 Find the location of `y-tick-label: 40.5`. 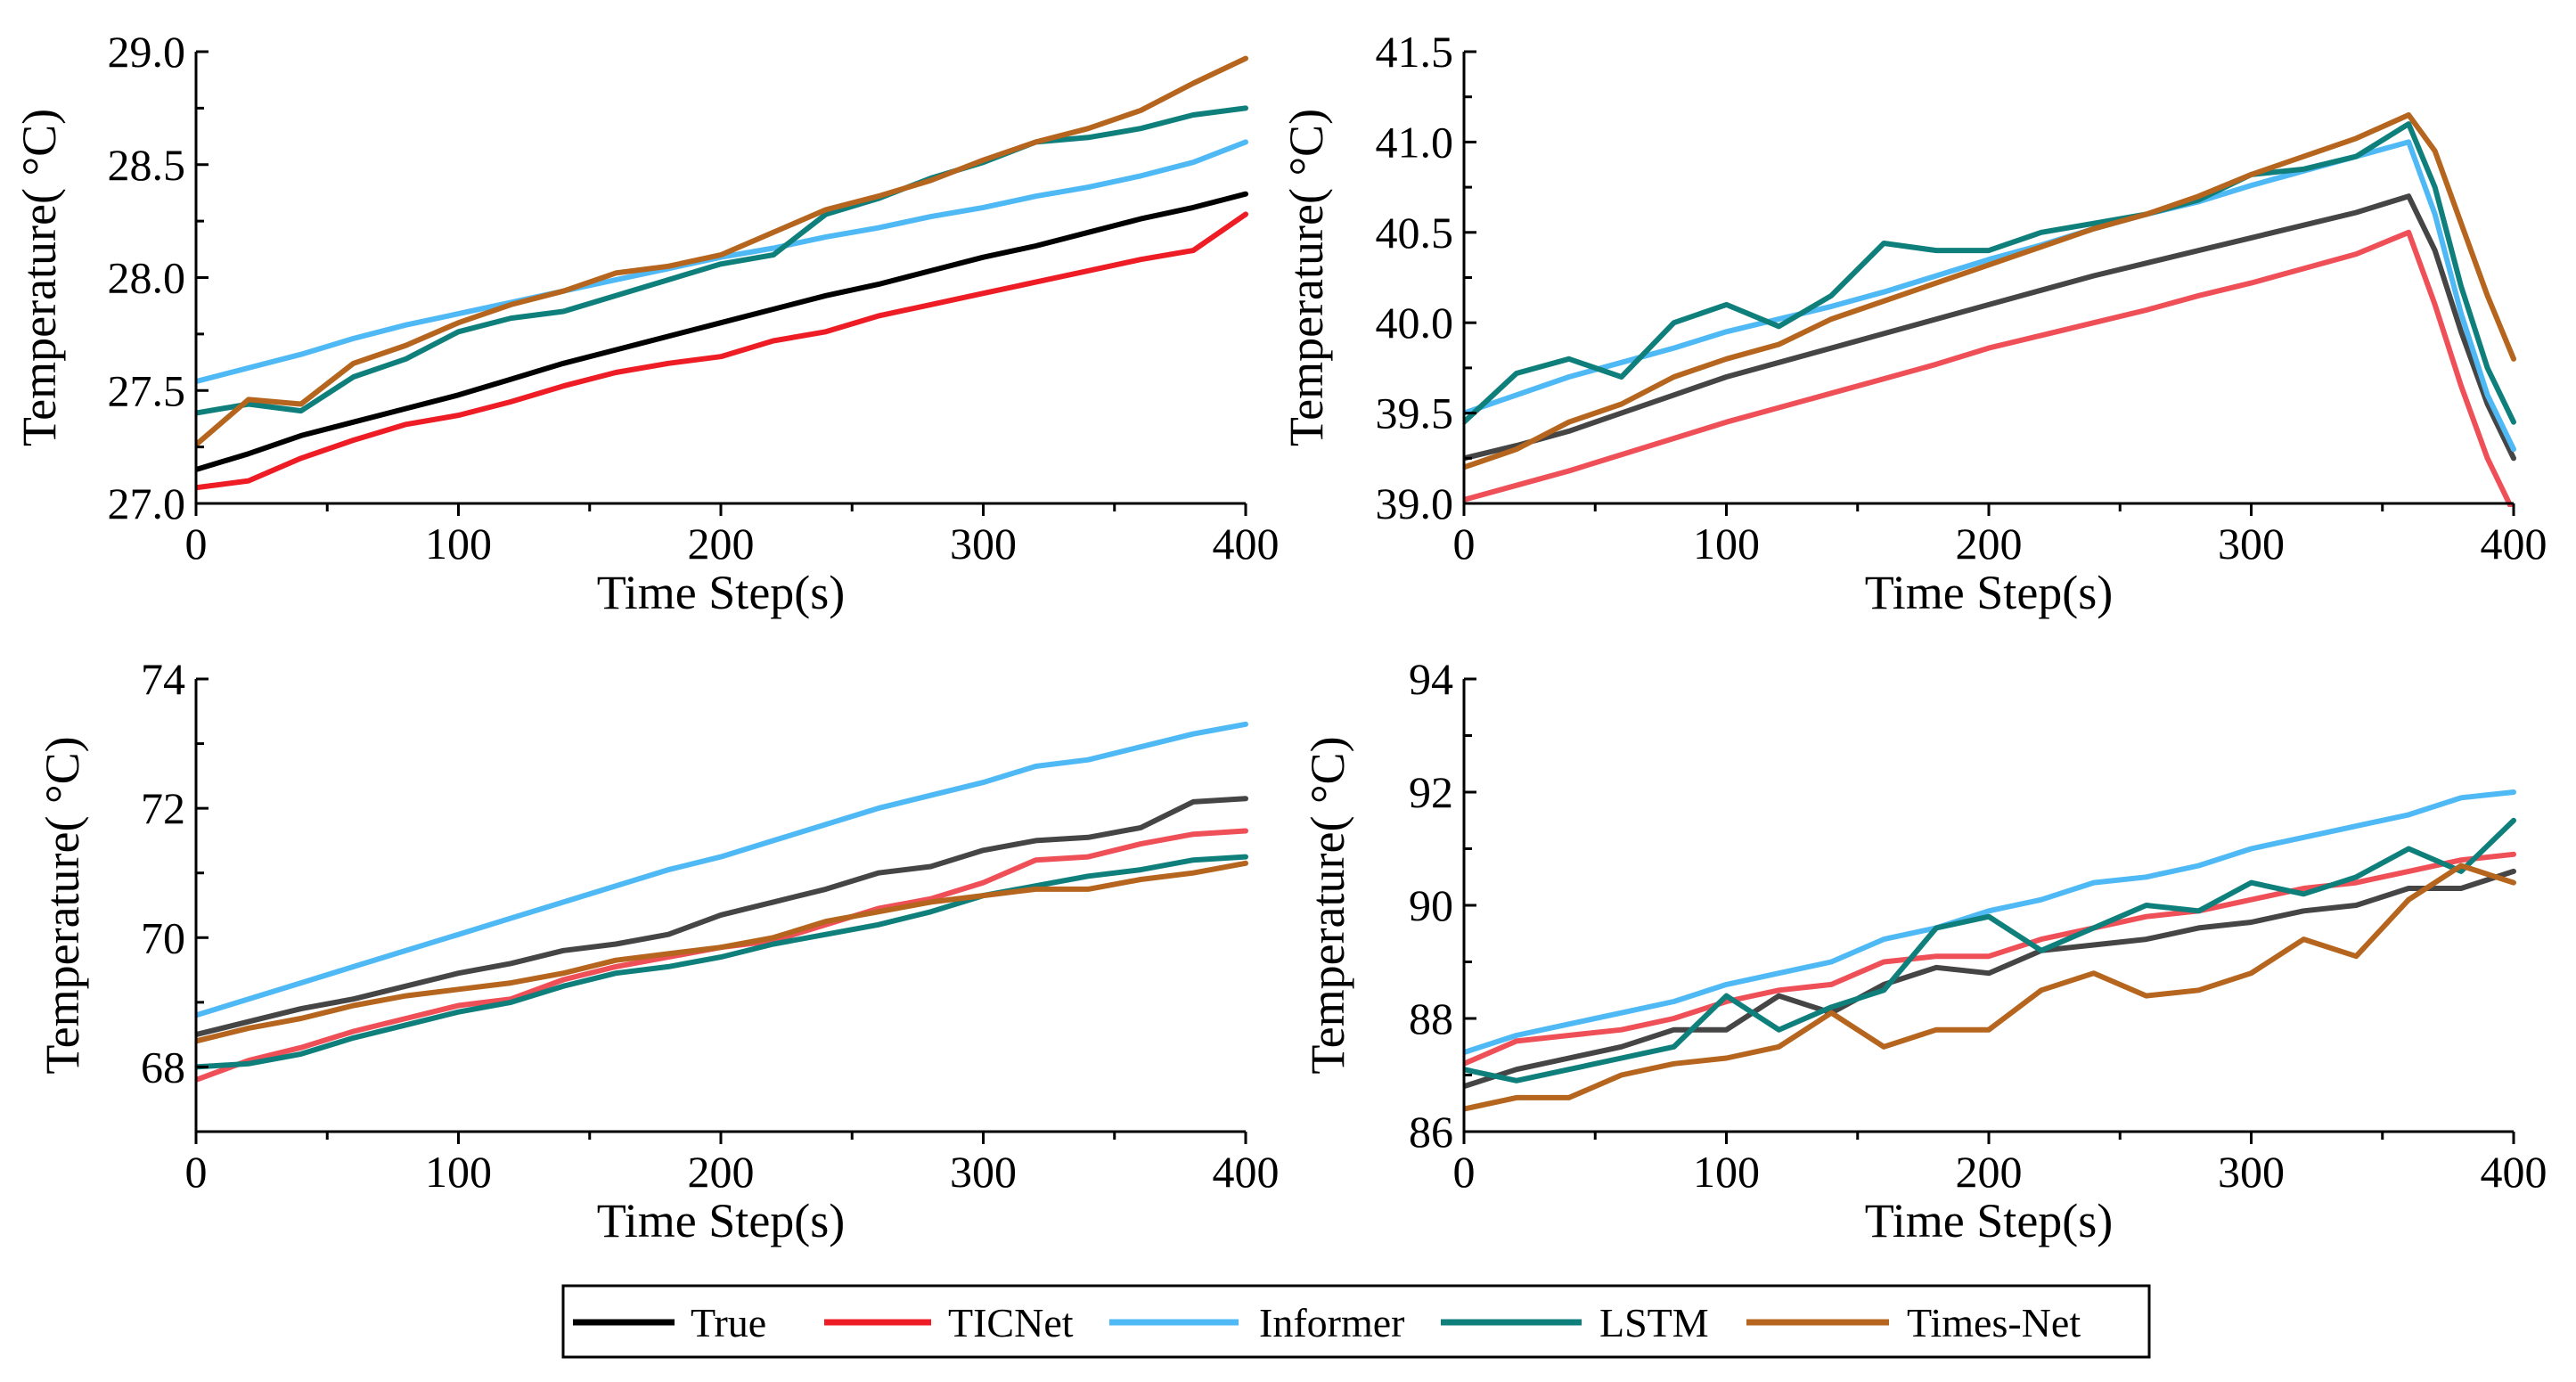

y-tick-label: 40.5 is located at coordinates (1415, 233).